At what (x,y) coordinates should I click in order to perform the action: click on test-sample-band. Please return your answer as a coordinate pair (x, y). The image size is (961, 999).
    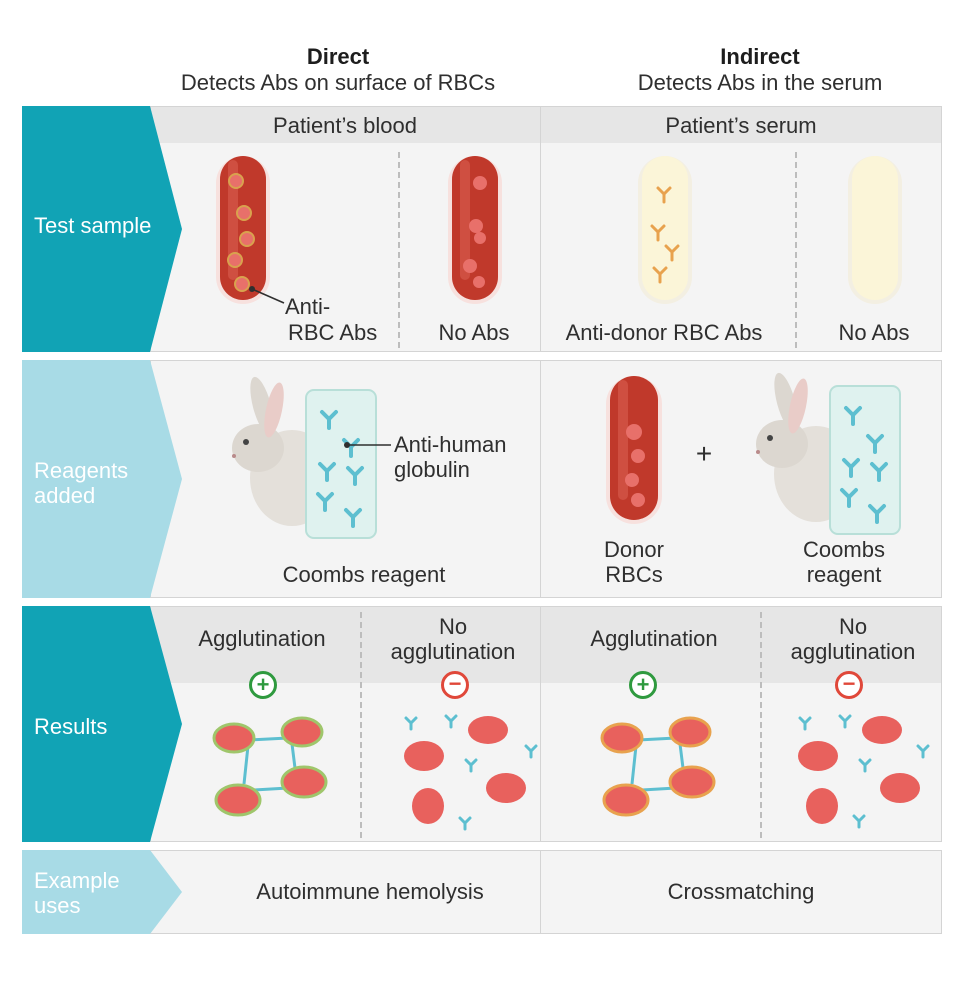
    Looking at the image, I should click on (546, 125).